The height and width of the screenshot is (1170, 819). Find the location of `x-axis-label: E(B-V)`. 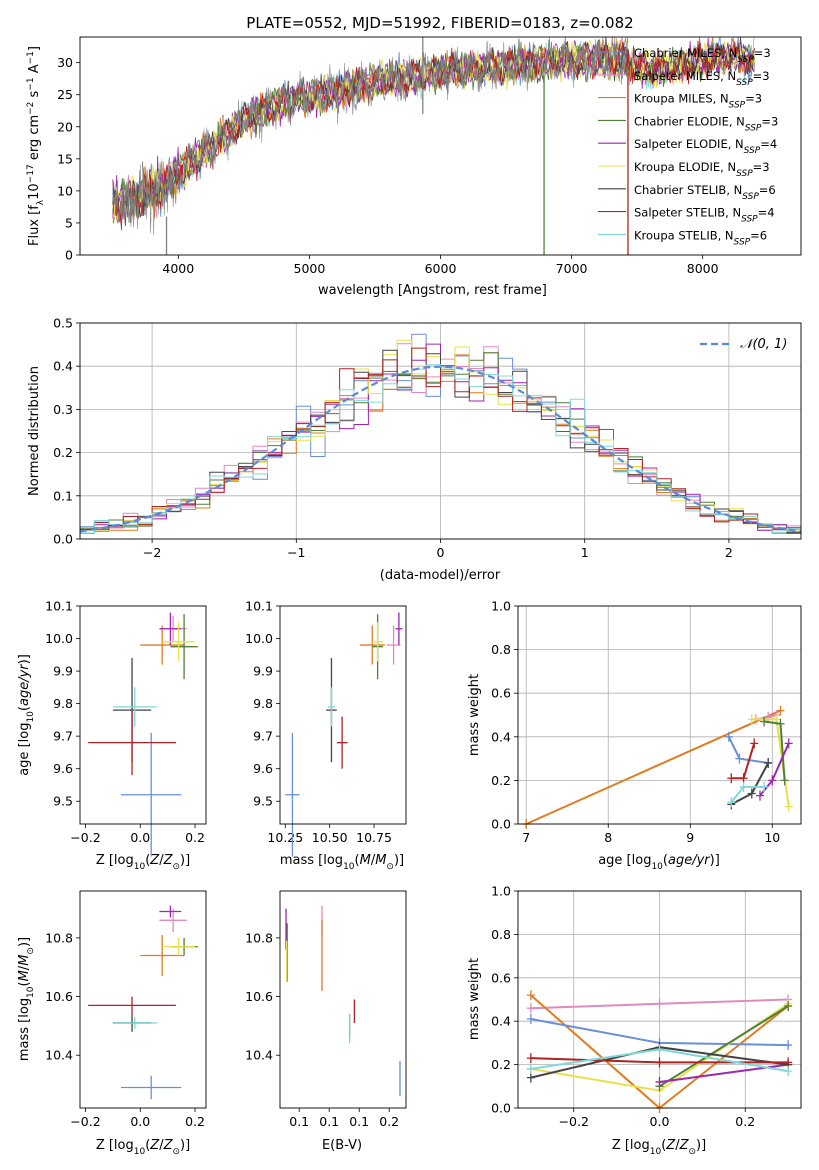

x-axis-label: E(B-V) is located at coordinates (342, 1145).